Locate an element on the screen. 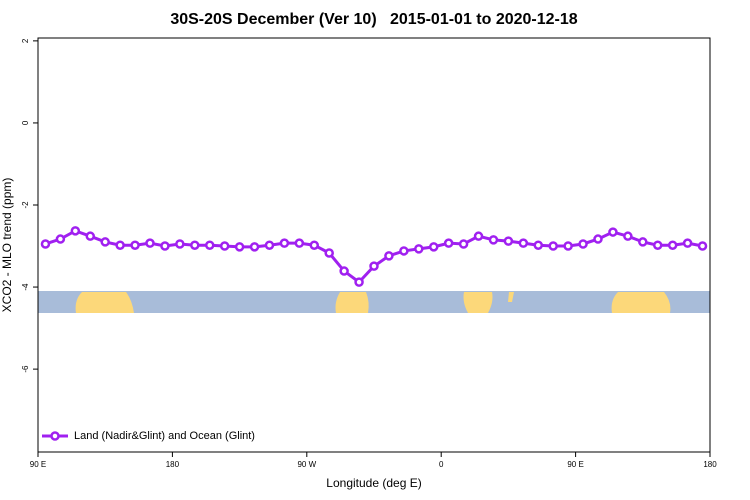 The width and height of the screenshot is (750, 500). ocean-band is located at coordinates (374, 302).